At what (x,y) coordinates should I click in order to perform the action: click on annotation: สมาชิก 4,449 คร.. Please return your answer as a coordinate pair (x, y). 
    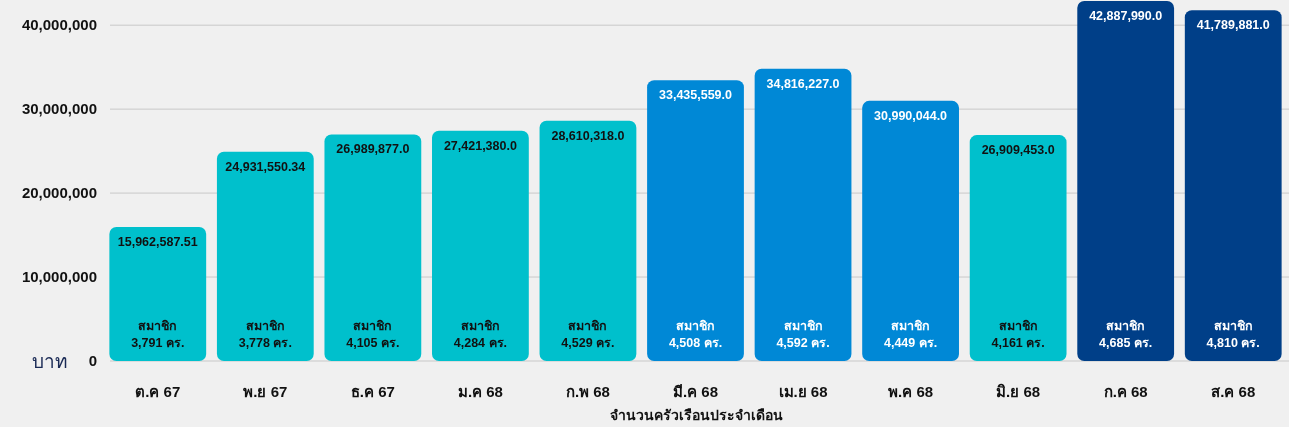
    Looking at the image, I should click on (910, 335).